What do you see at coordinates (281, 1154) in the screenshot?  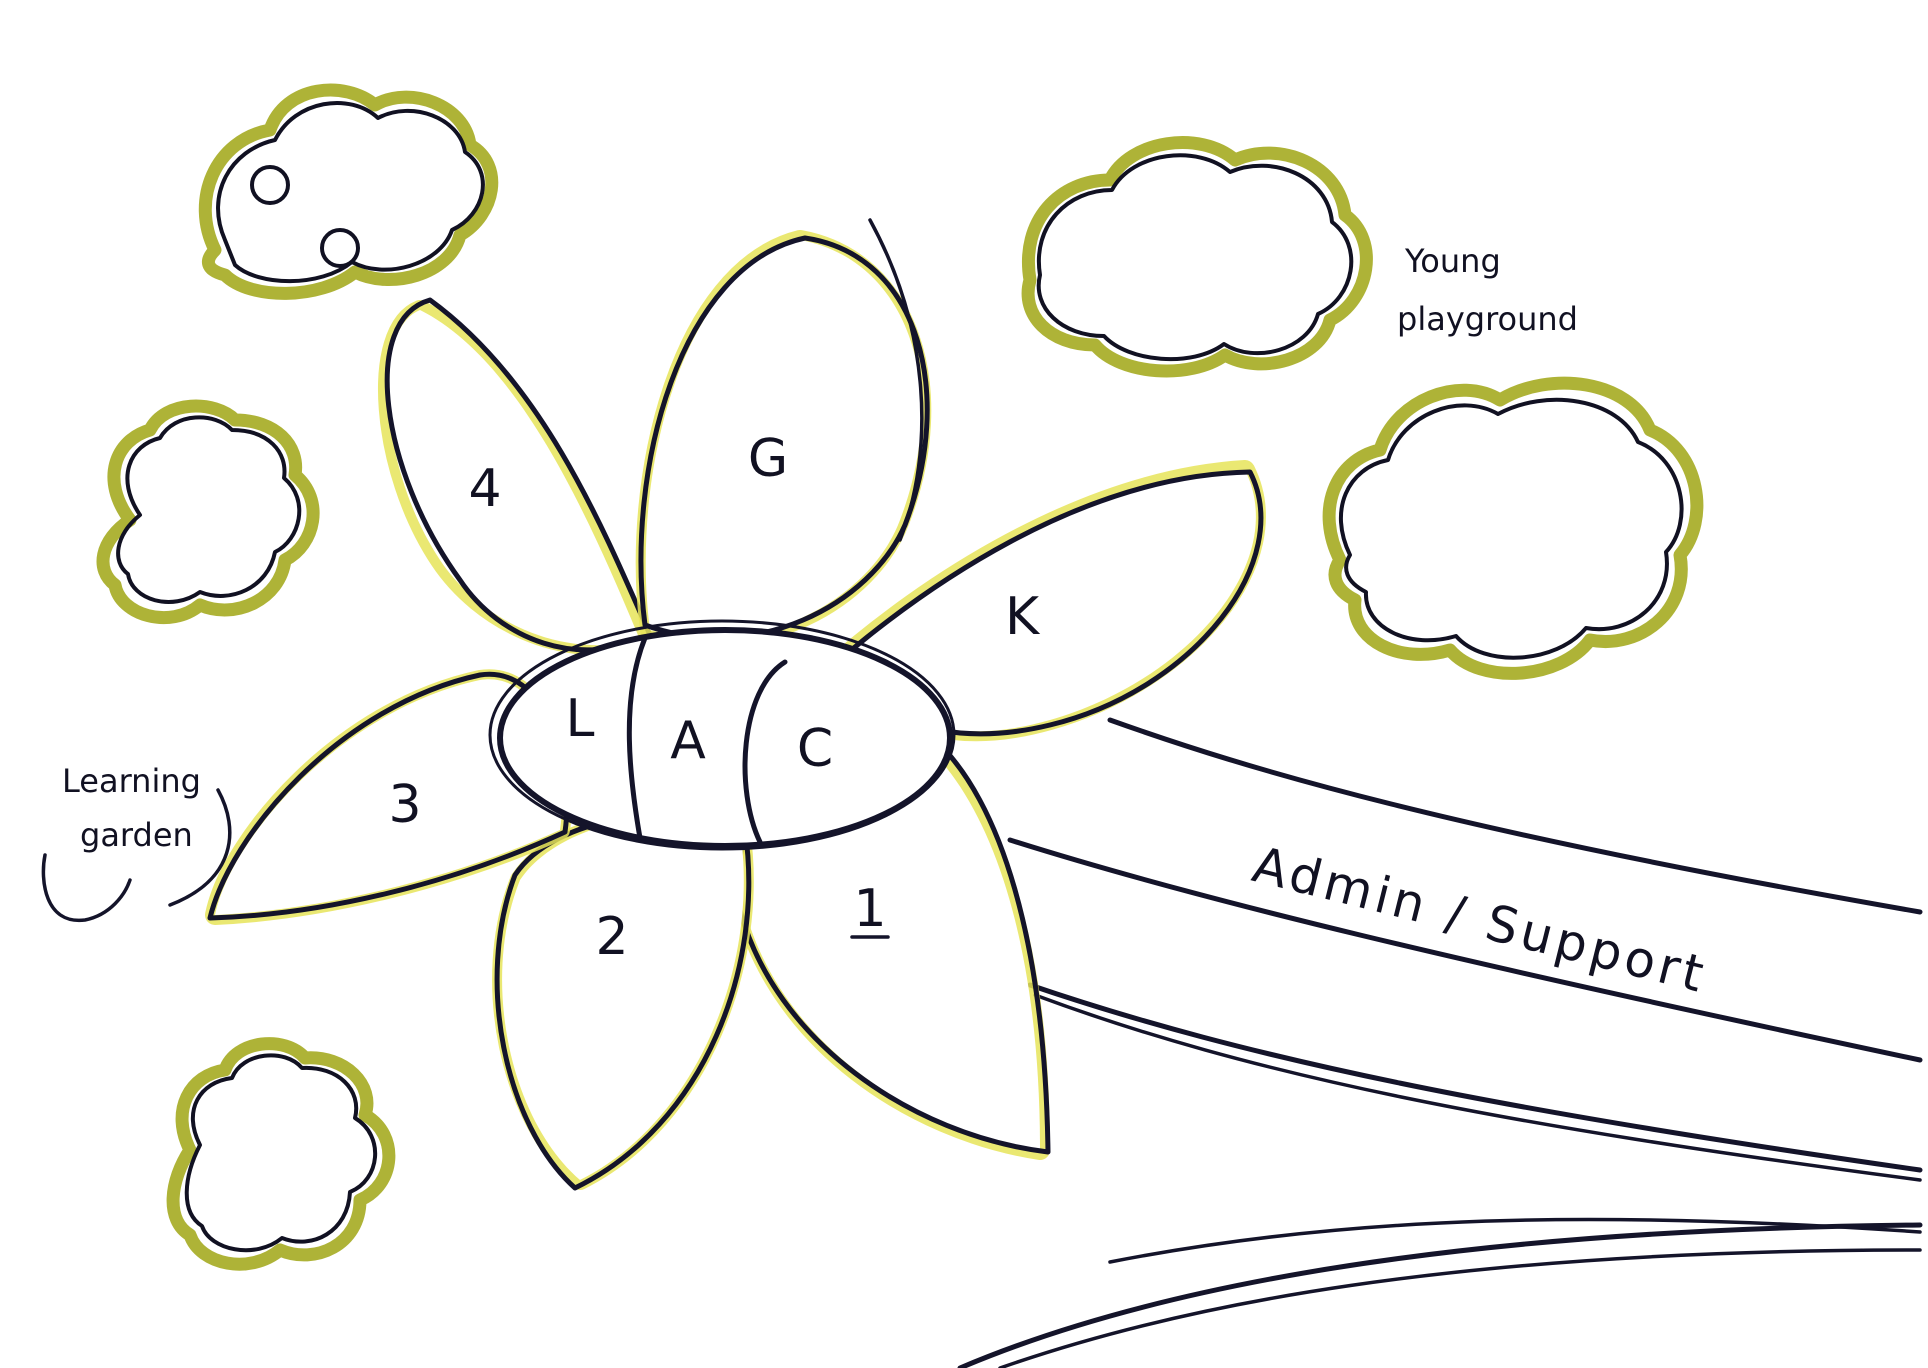 I see `tree-bottom-left` at bounding box center [281, 1154].